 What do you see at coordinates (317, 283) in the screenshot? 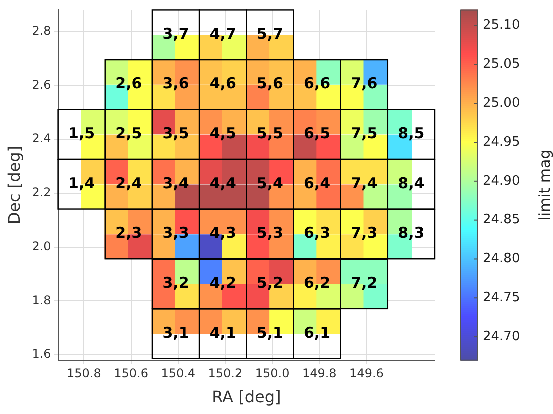
I see `annotation: 6,2` at bounding box center [317, 283].